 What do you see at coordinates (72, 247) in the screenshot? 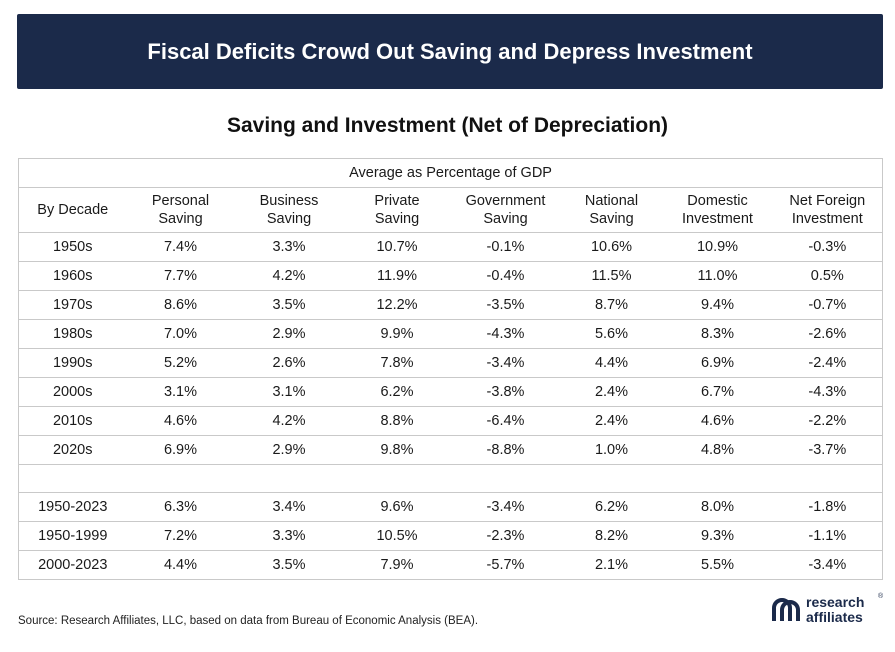
I see `row-label: 1950s` at bounding box center [72, 247].